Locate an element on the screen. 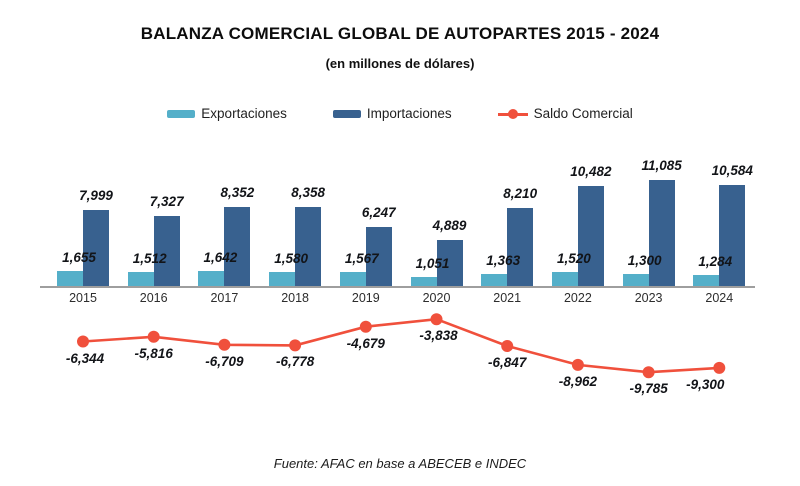 This screenshot has height=486, width=800. value-label-exportaciones-2024: 1,284 is located at coordinates (715, 261).